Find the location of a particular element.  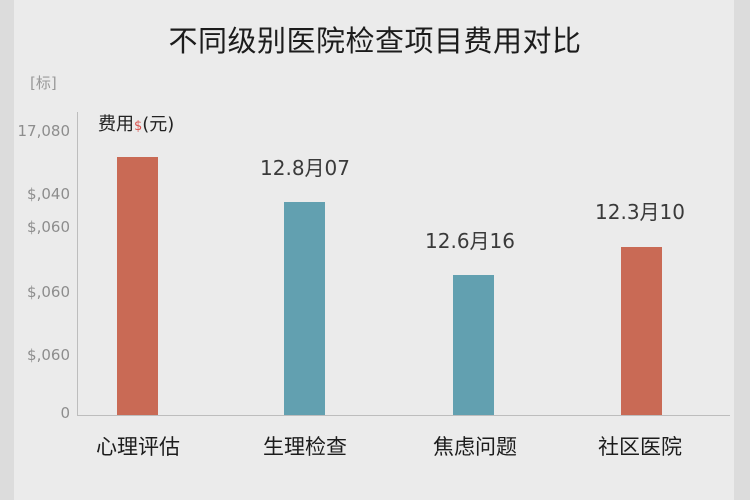

unit-tag: [标] is located at coordinates (43, 83).